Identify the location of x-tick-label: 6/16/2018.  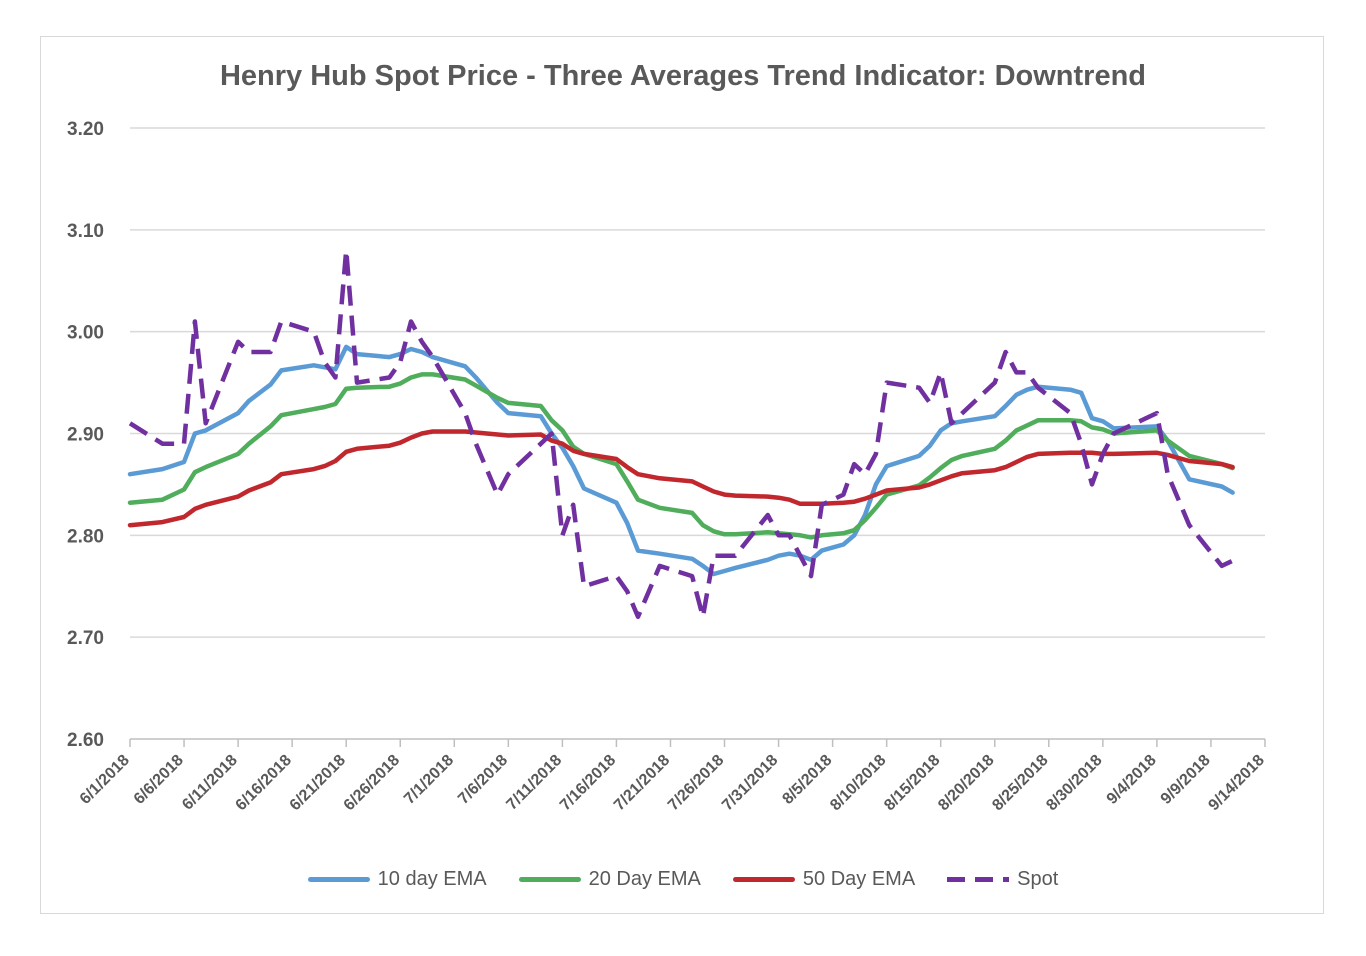
(264, 783).